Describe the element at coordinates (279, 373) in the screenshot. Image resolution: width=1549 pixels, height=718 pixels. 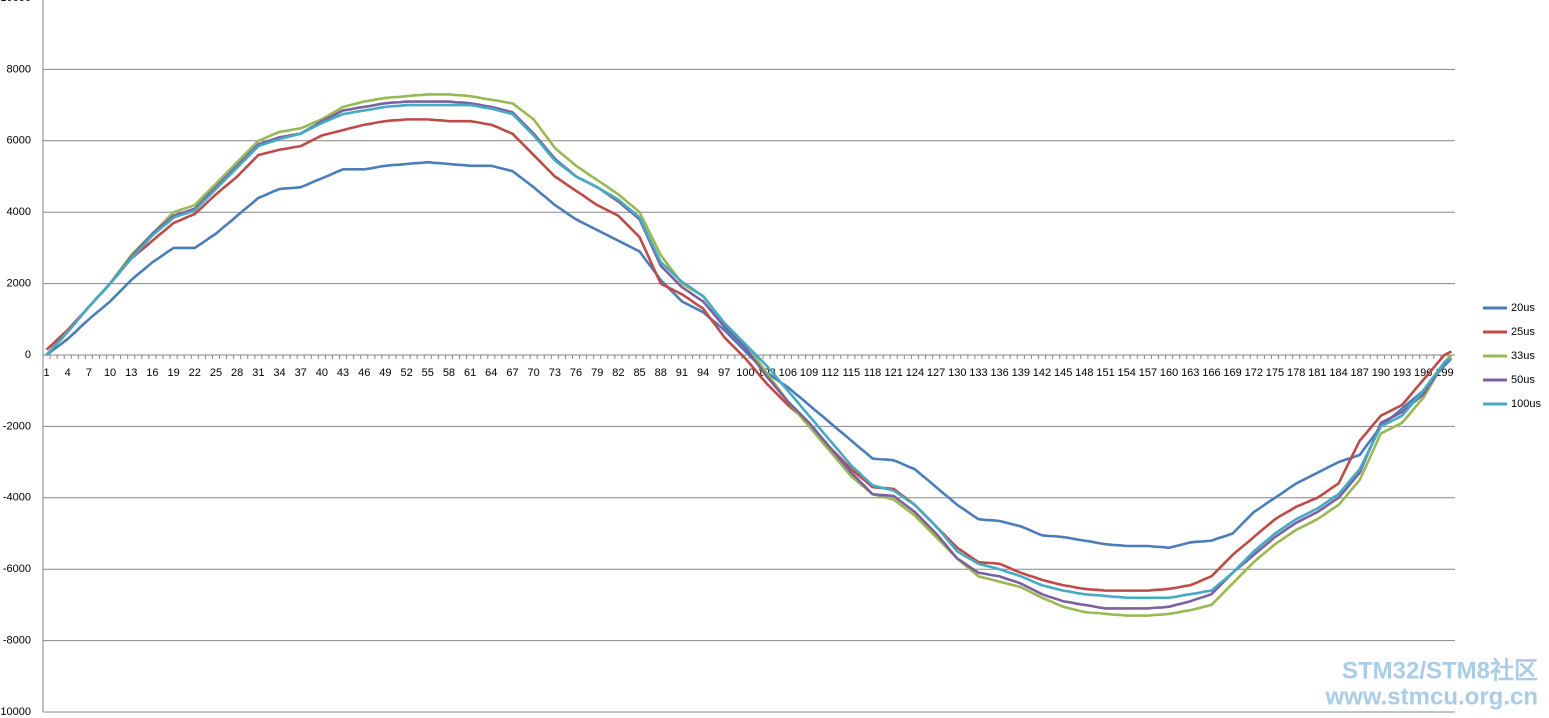
I see `x-tick-label: 34` at that location.